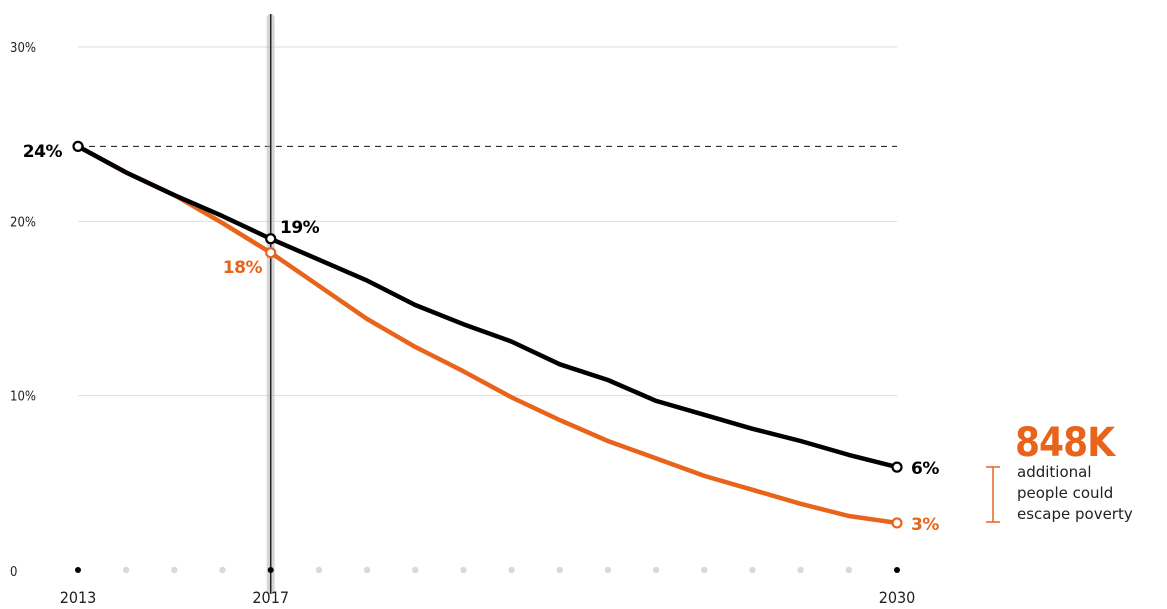  What do you see at coordinates (511, 570) in the screenshot?
I see `x-dot-2022` at bounding box center [511, 570].